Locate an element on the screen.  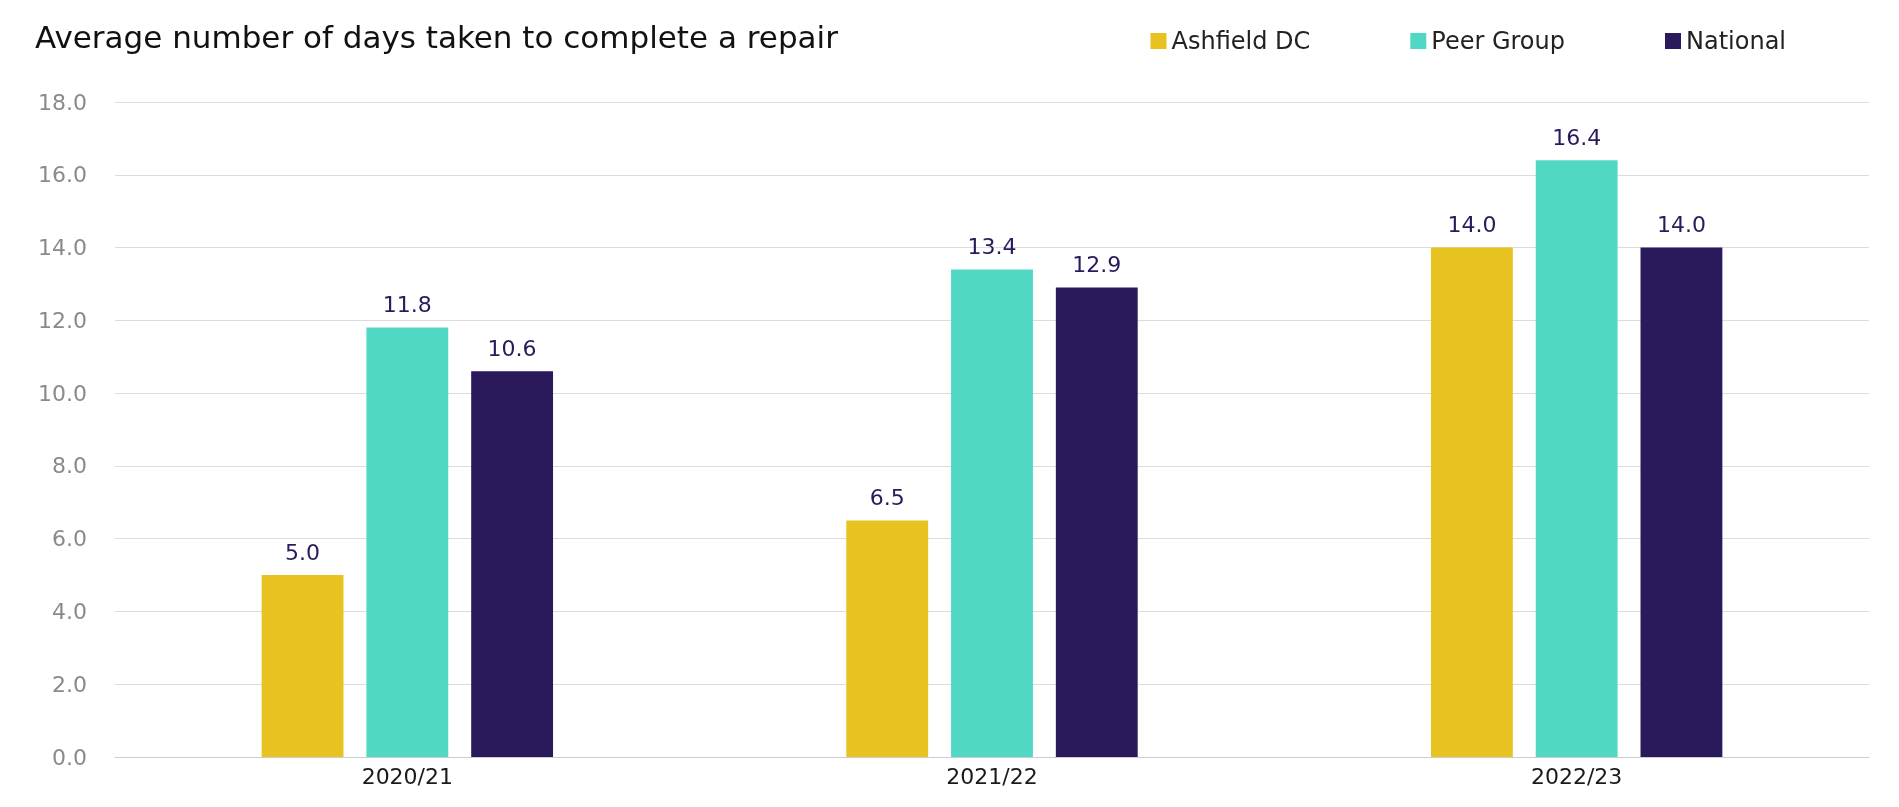
legend-label: National is located at coordinates (1736, 41).